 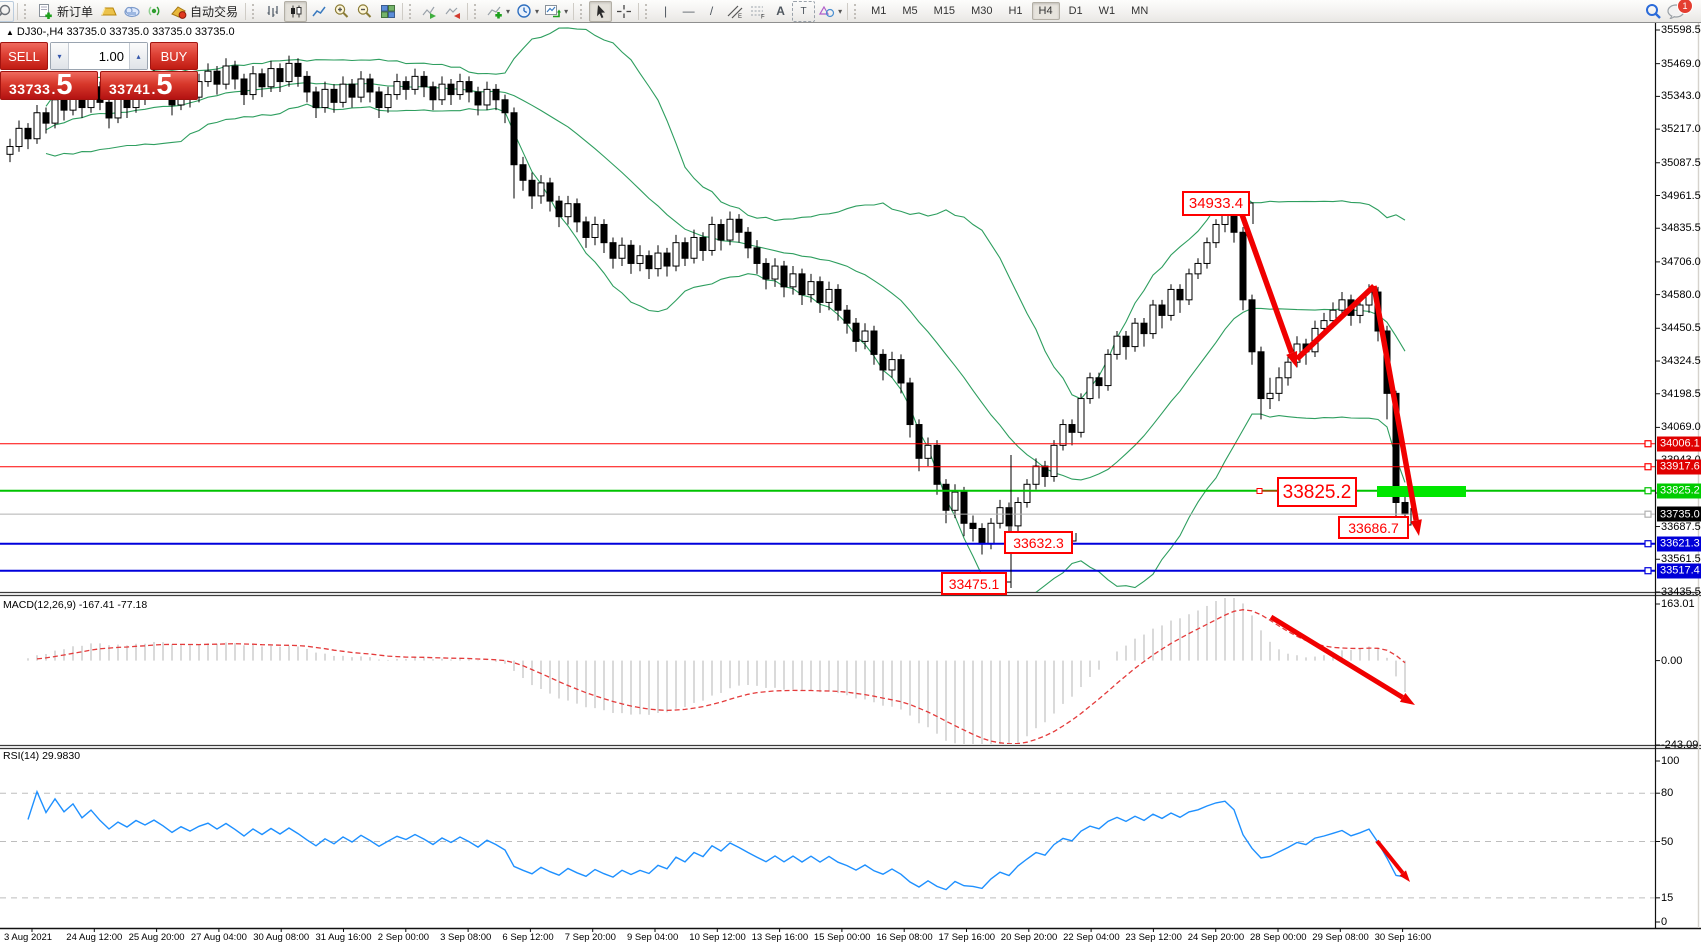 I want to click on timeframe-button-D1: D1, so click(x=1075, y=11).